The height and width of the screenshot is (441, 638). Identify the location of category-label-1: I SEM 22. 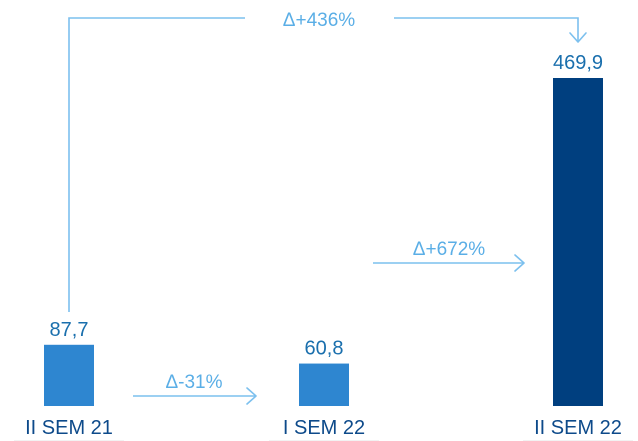
(324, 428).